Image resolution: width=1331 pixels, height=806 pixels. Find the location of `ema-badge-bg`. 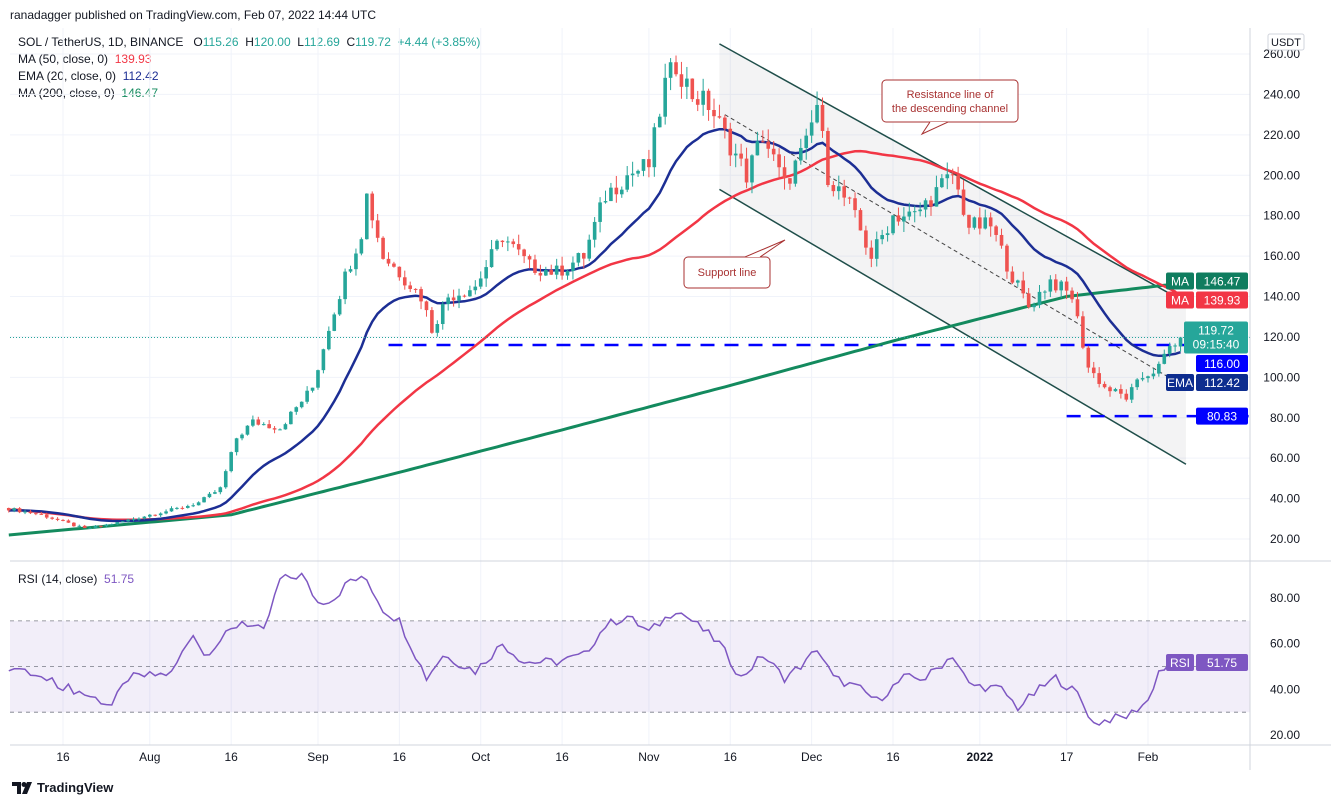

ema-badge-bg is located at coordinates (1222, 382).